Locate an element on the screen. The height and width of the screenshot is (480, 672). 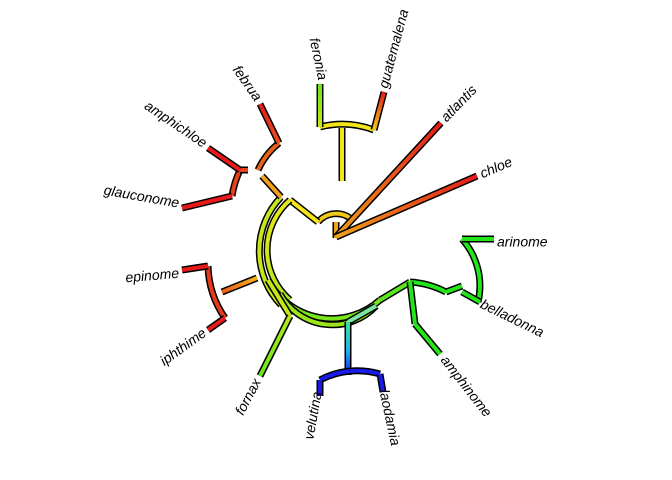
arc-upper-left is located at coordinates (268, 156).